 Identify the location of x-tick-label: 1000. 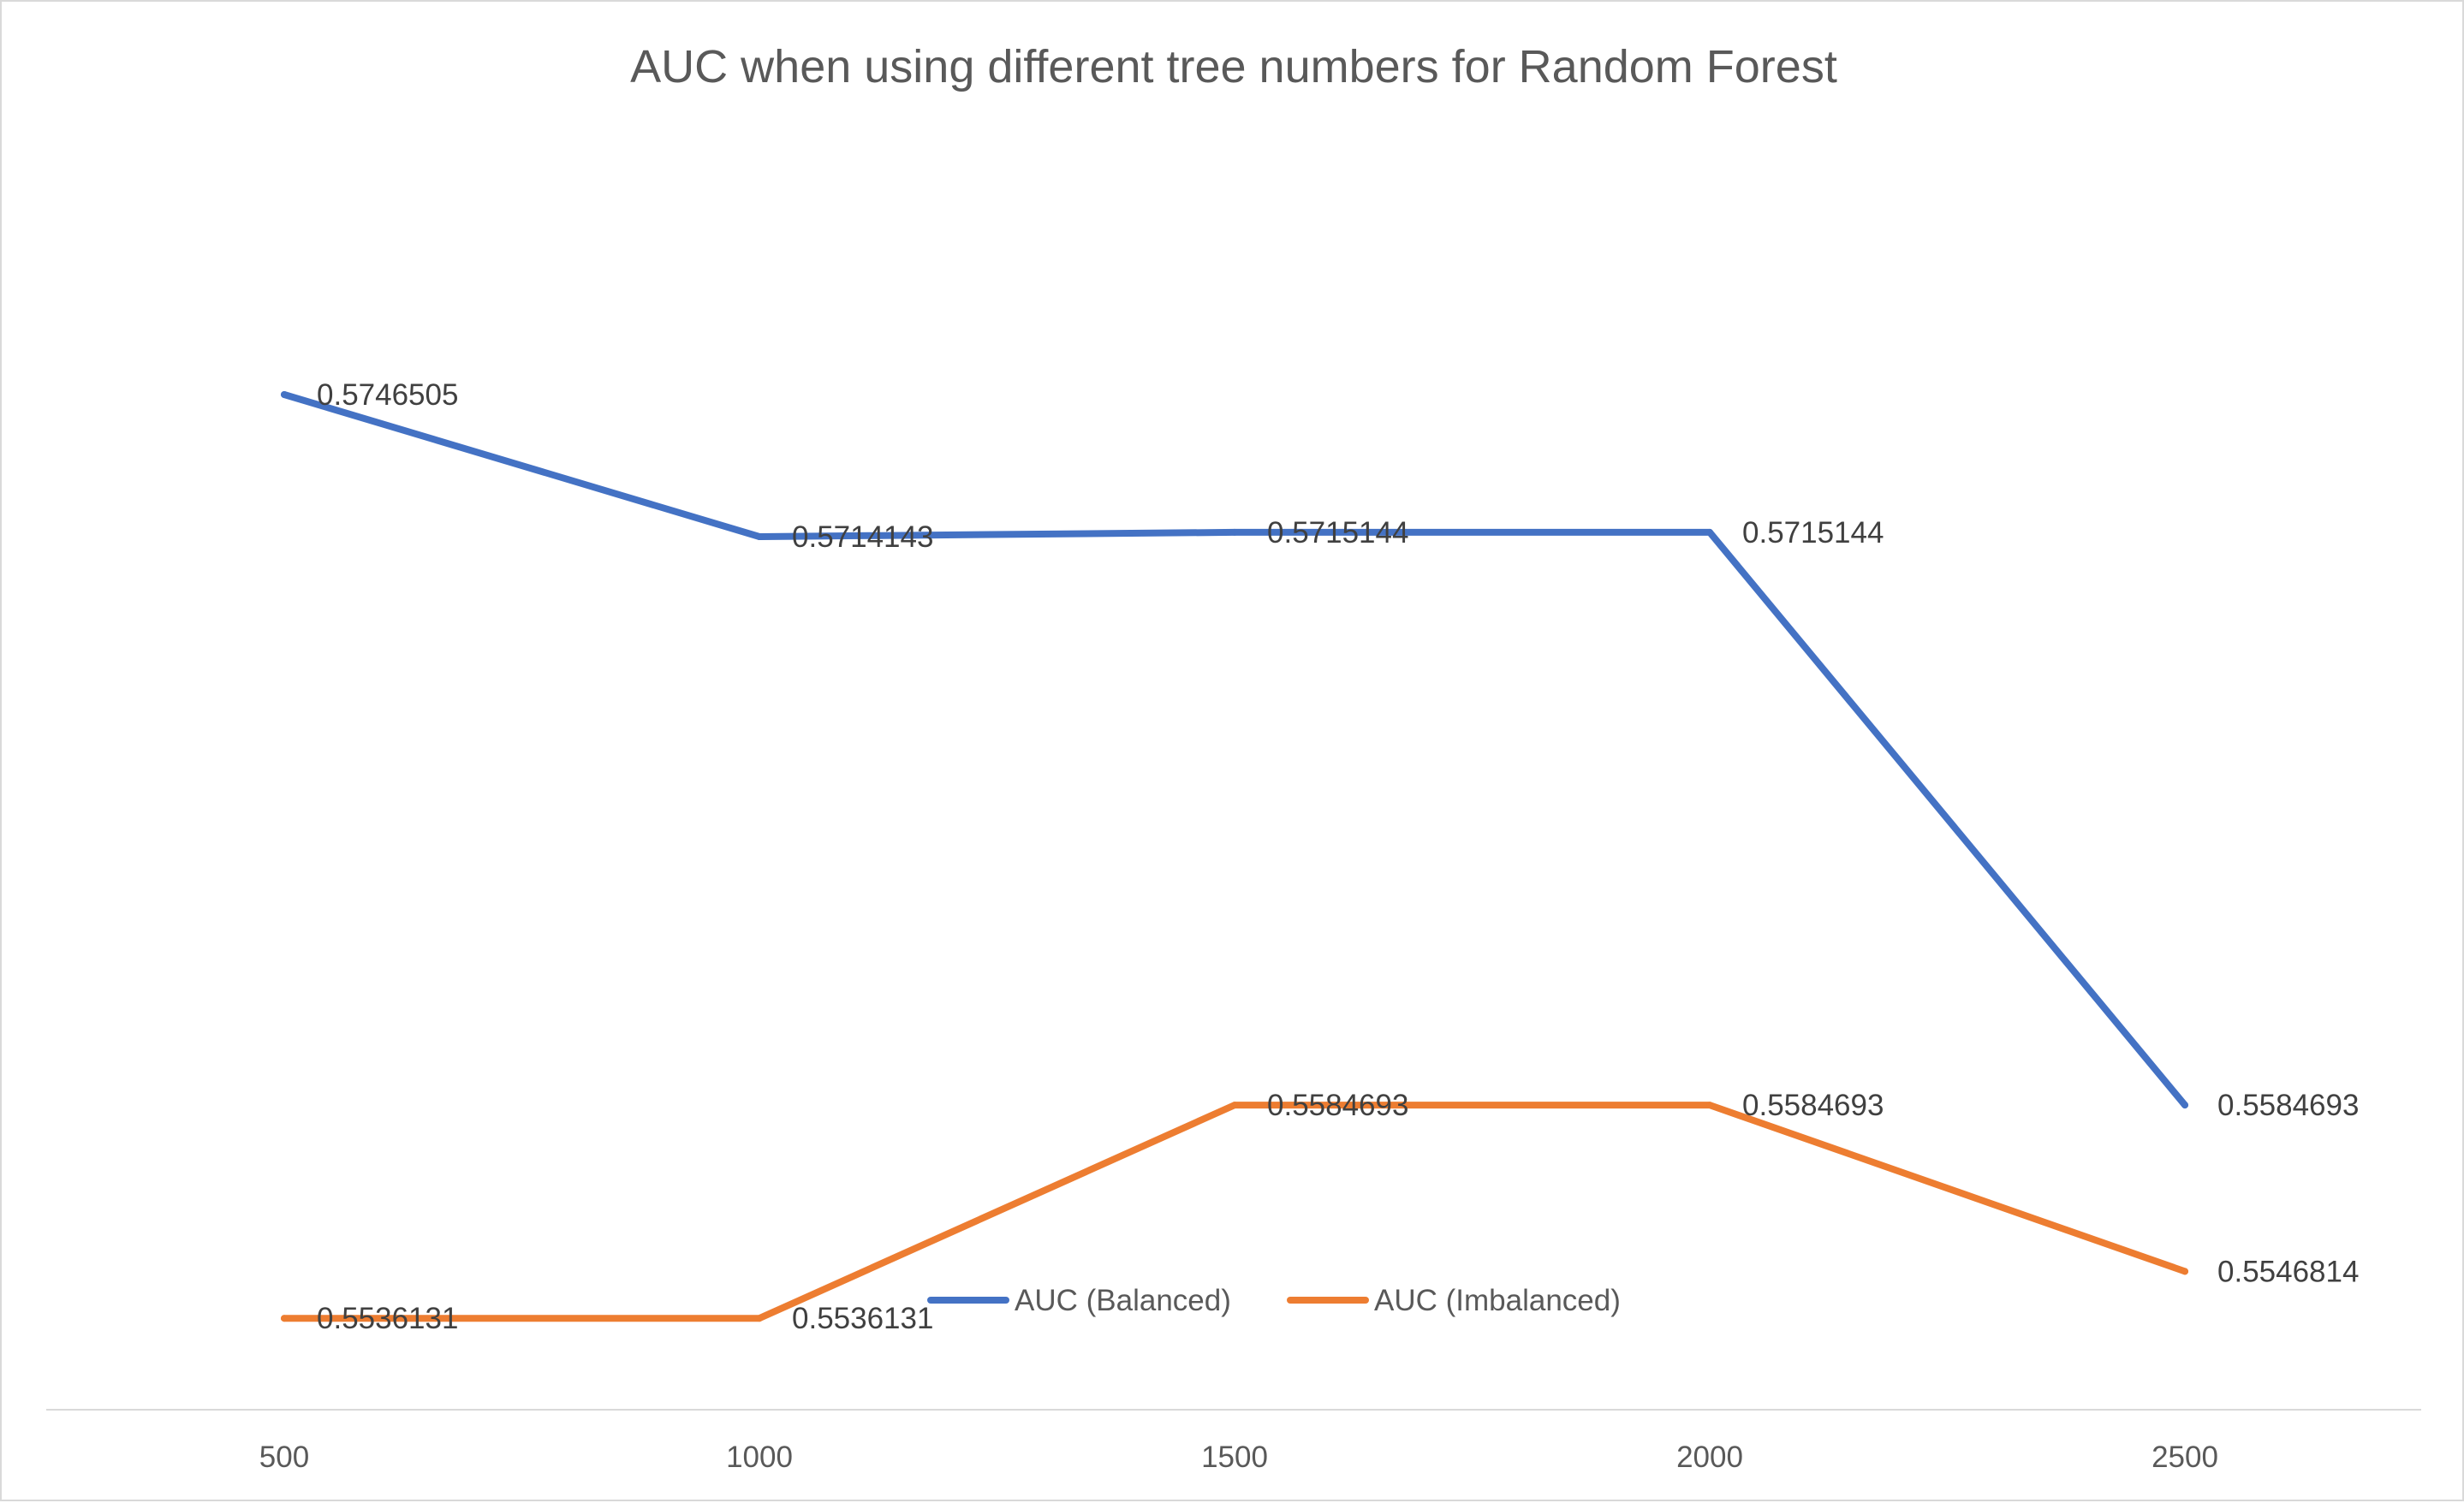
(759, 1457).